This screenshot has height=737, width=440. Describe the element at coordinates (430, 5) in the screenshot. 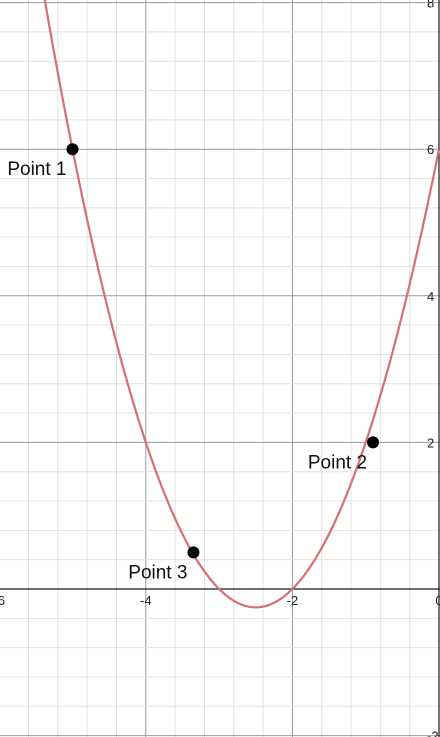

I see `y-tick-label: 8` at that location.